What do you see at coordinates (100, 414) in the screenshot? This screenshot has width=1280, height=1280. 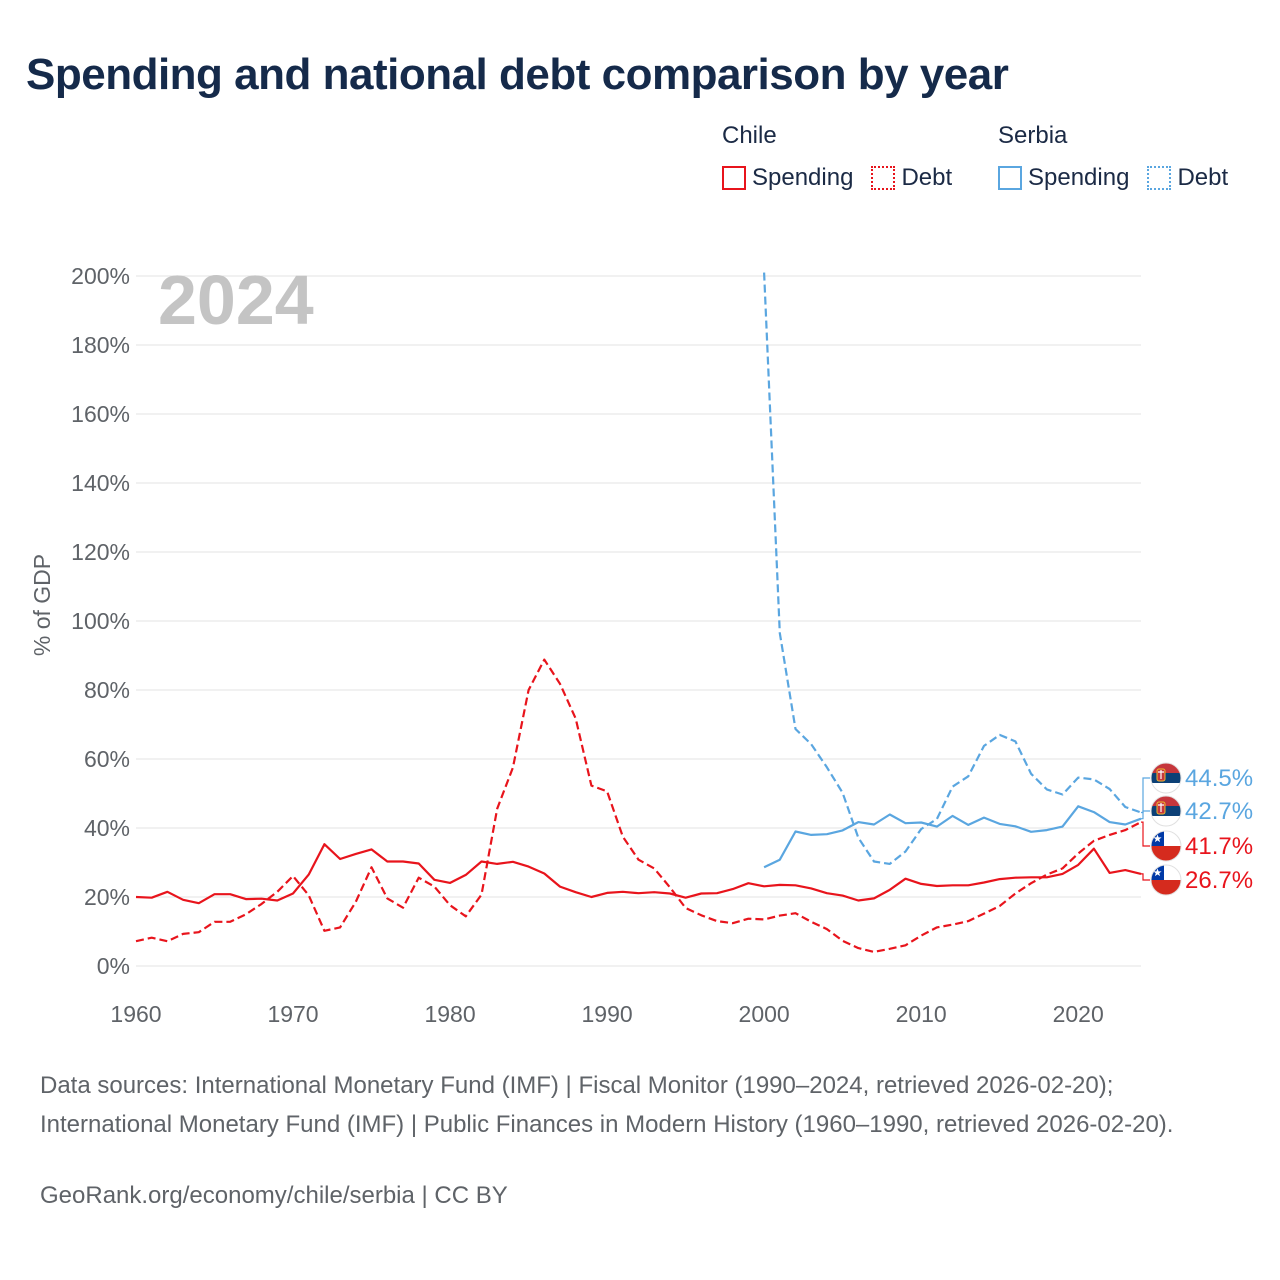 I see `y-tick-label: 160%` at bounding box center [100, 414].